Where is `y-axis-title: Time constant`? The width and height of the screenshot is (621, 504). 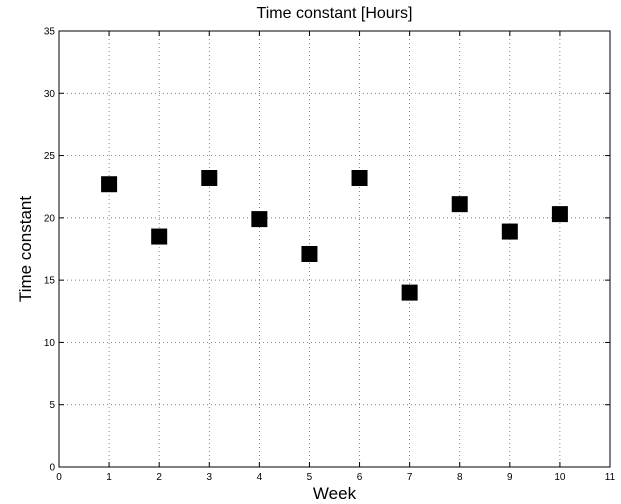 y-axis-title: Time constant is located at coordinates (25, 249).